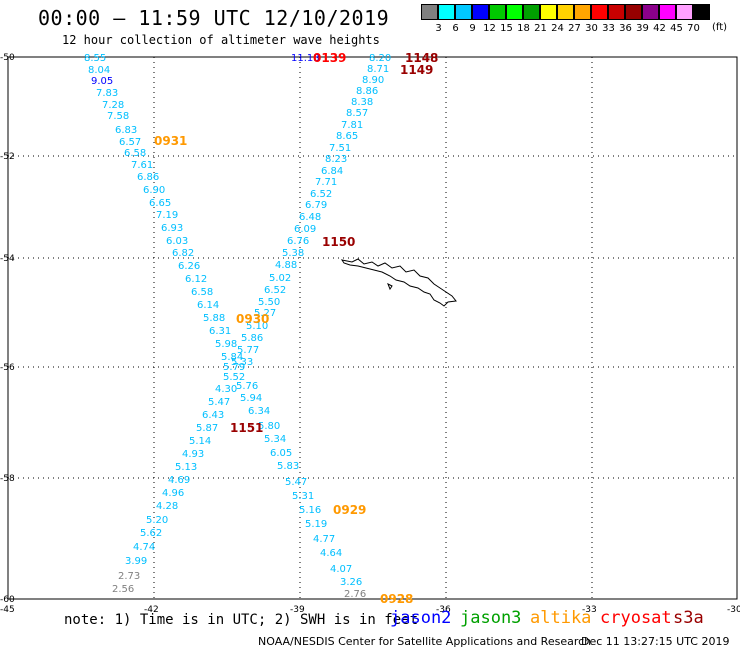  Describe the element at coordinates (288, 466) in the screenshot. I see `swh-reading: 5.83` at that location.